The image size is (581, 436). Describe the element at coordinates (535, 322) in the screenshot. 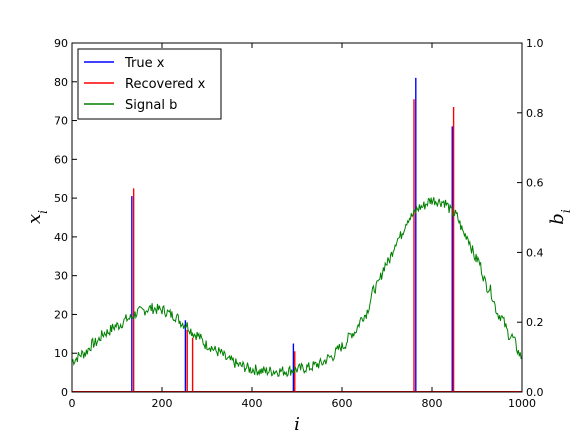

I see `y2-tick-label: 0.2` at that location.